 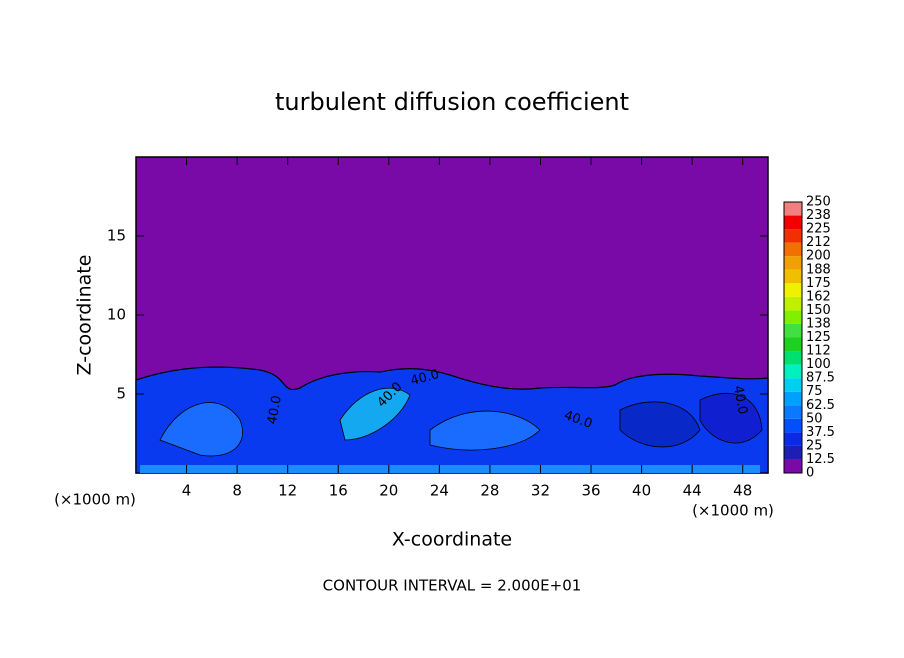 What do you see at coordinates (452, 102) in the screenshot?
I see `chart-title: turbulent diffusion coefficient` at bounding box center [452, 102].